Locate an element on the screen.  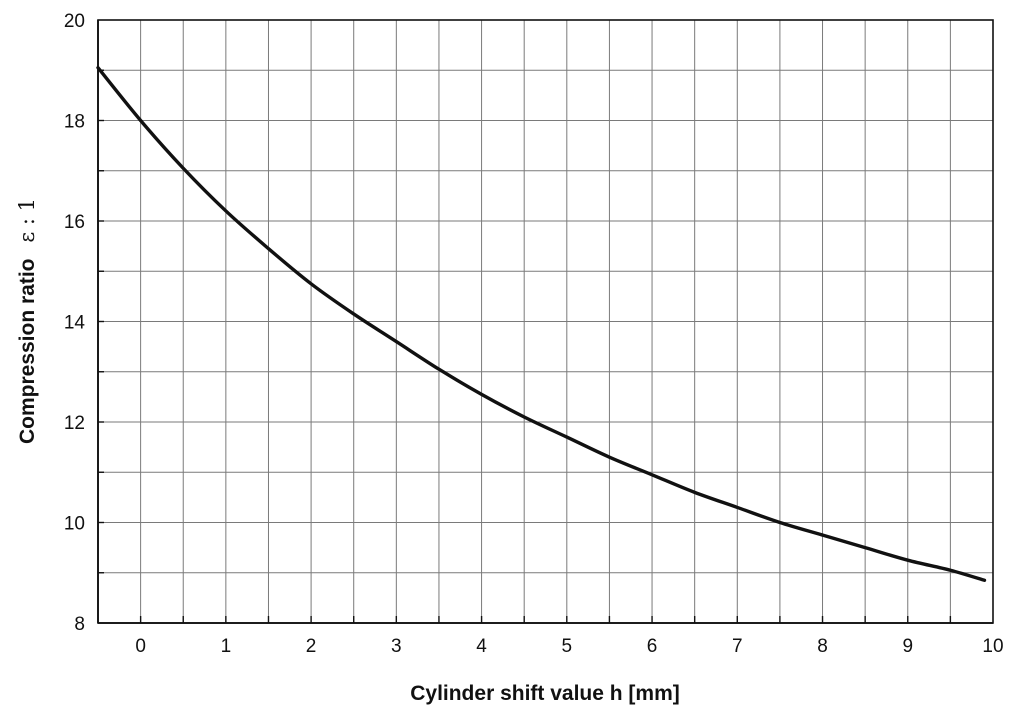
x-tick-label: 0 is located at coordinates (140, 646).